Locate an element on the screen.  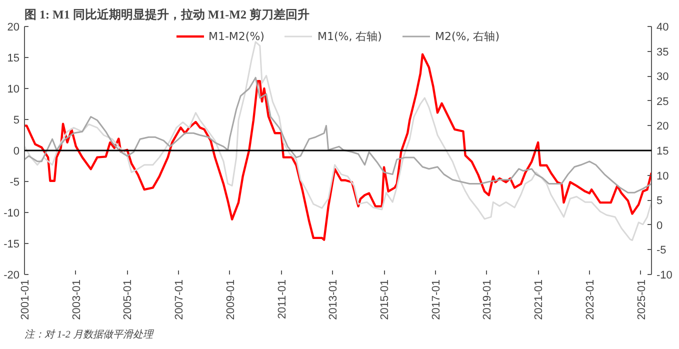
y2-tick-label: 35 is located at coordinates (662, 52).